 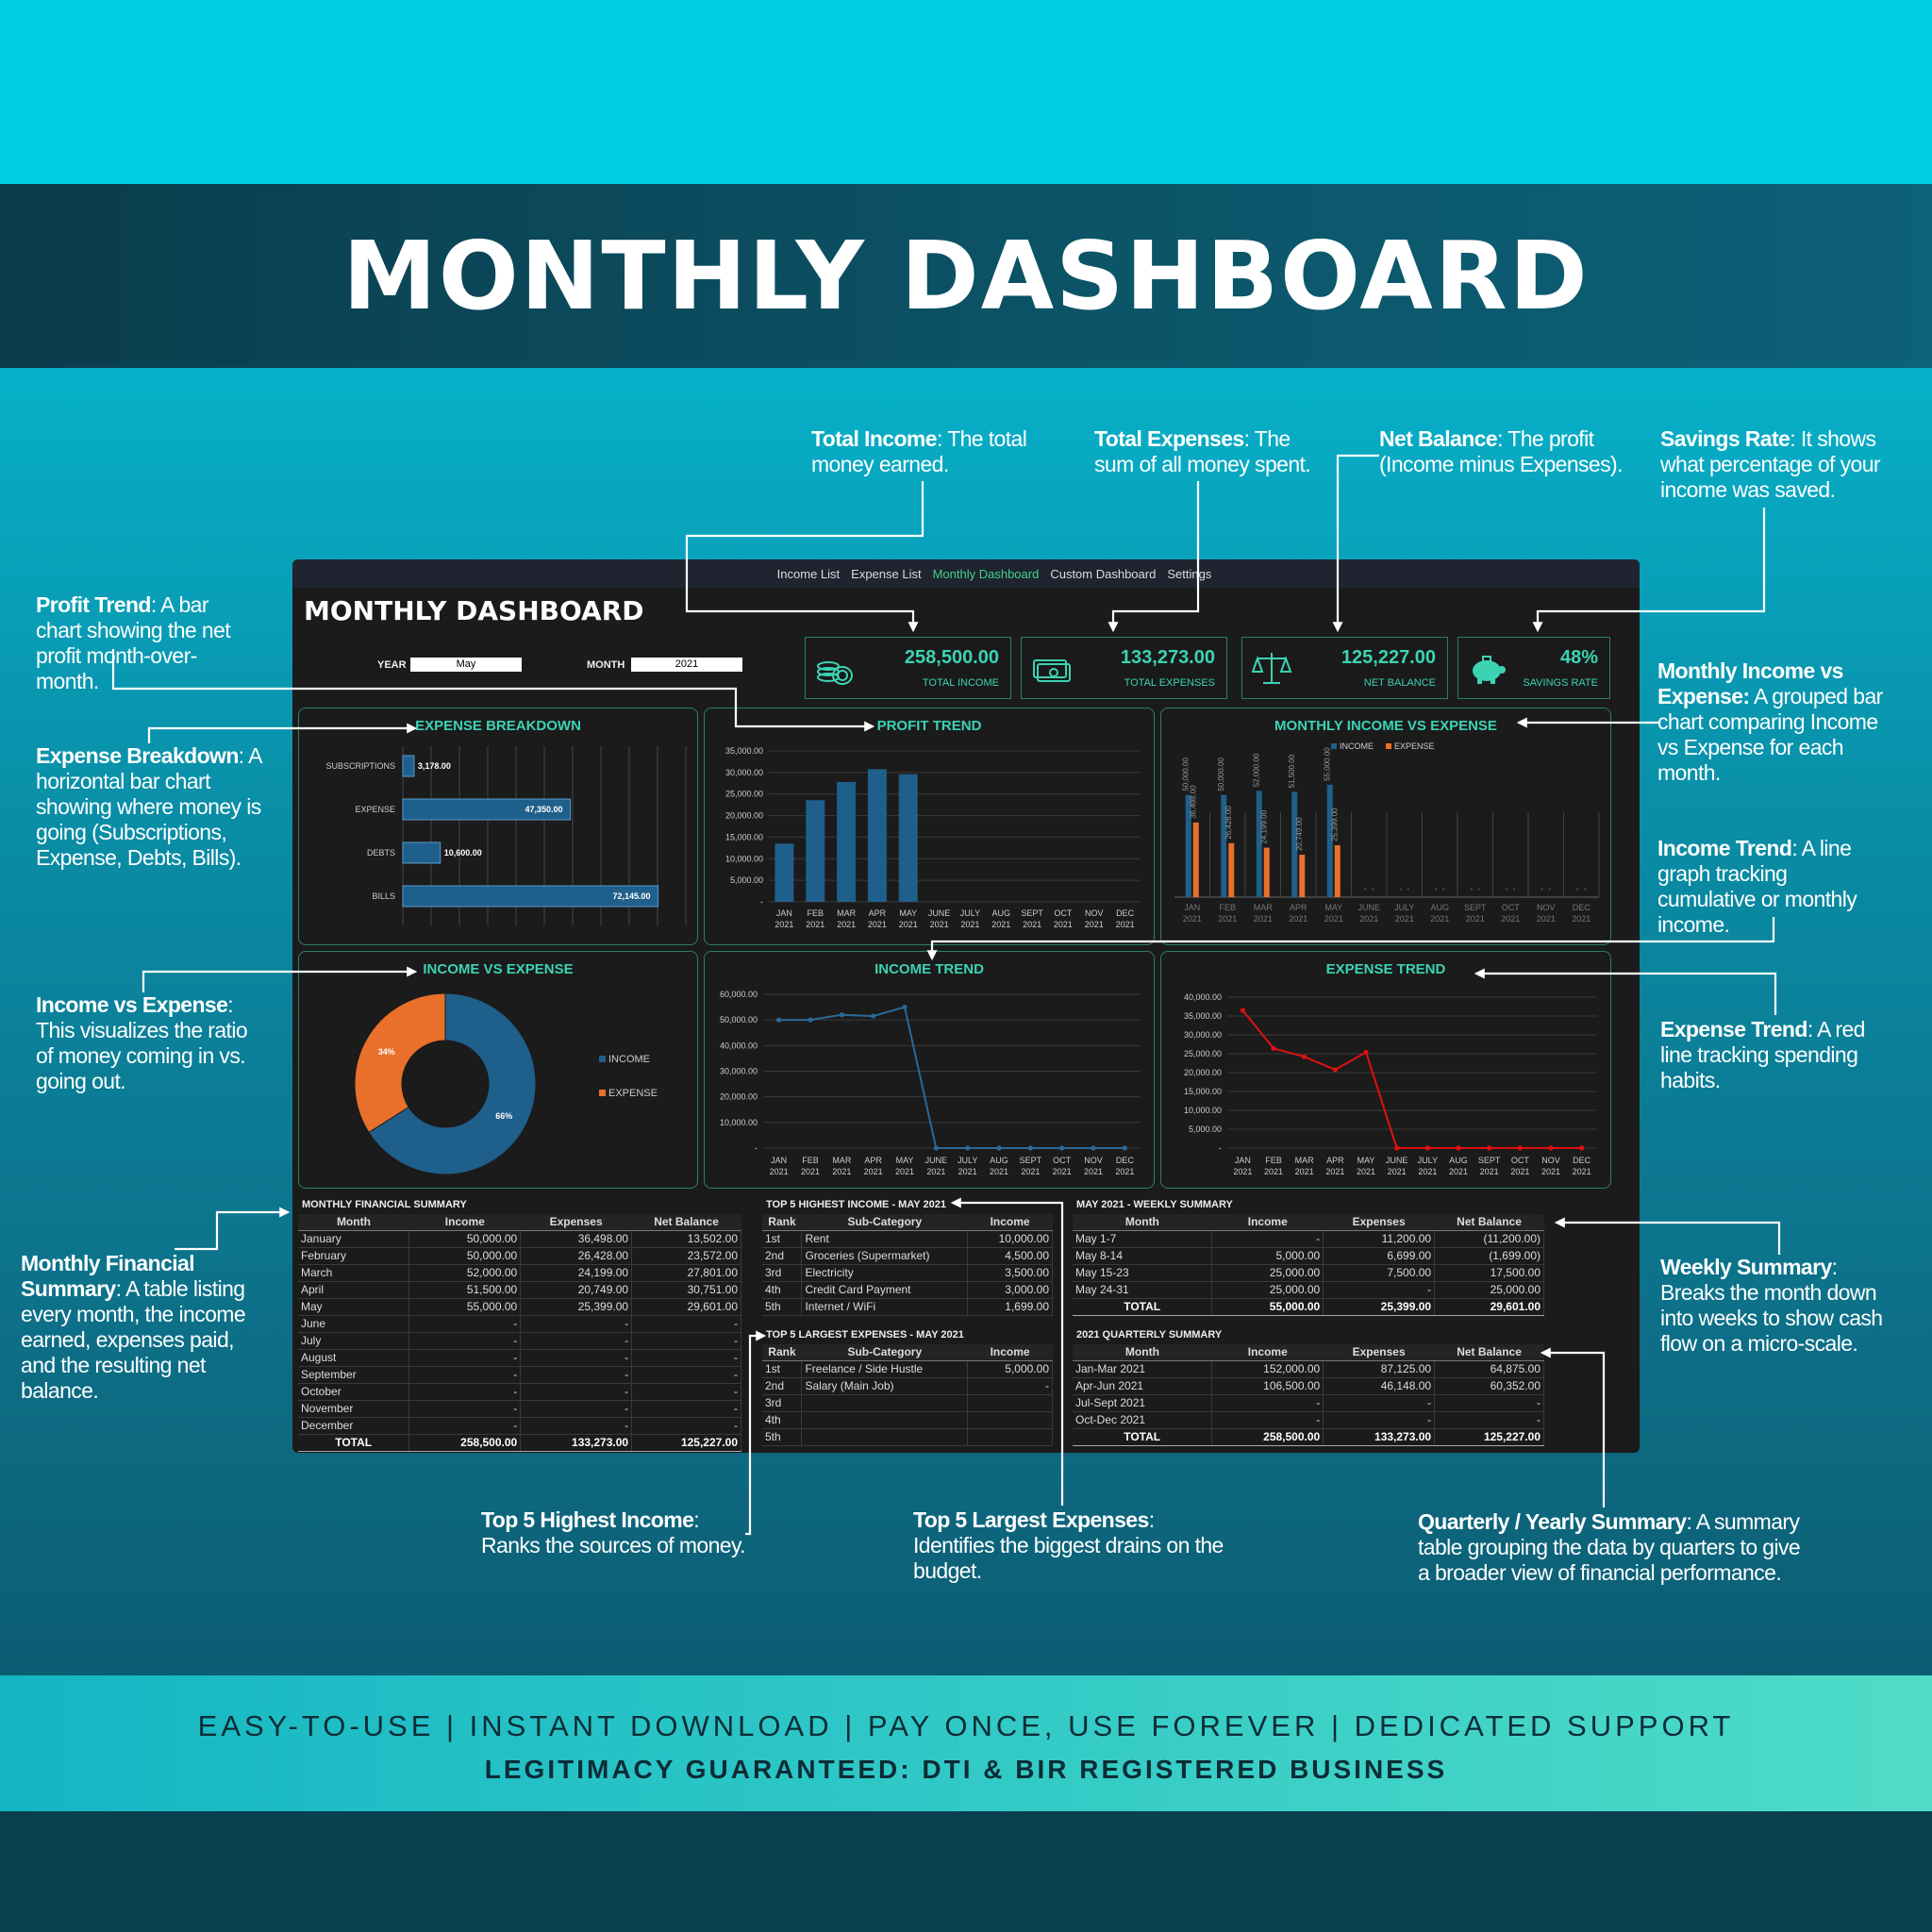 I want to click on nav-settings: Settings, so click(x=1189, y=573).